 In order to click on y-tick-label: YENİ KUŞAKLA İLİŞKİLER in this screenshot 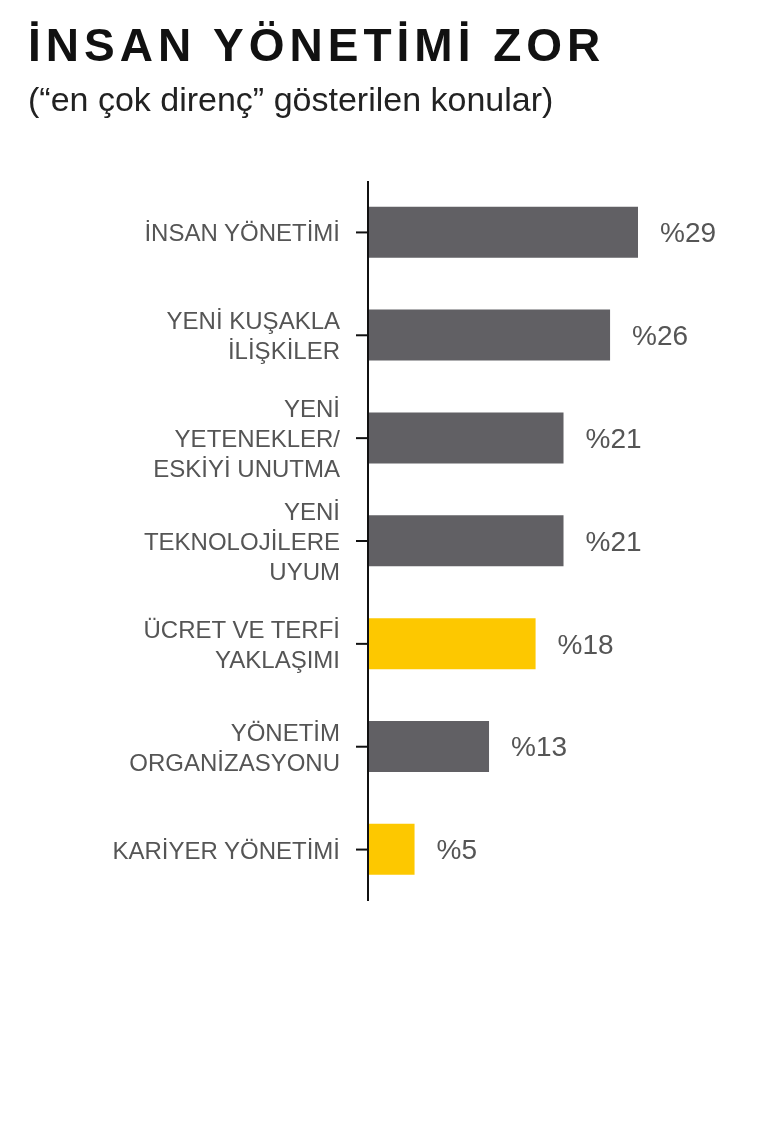, I will do `click(253, 335)`.